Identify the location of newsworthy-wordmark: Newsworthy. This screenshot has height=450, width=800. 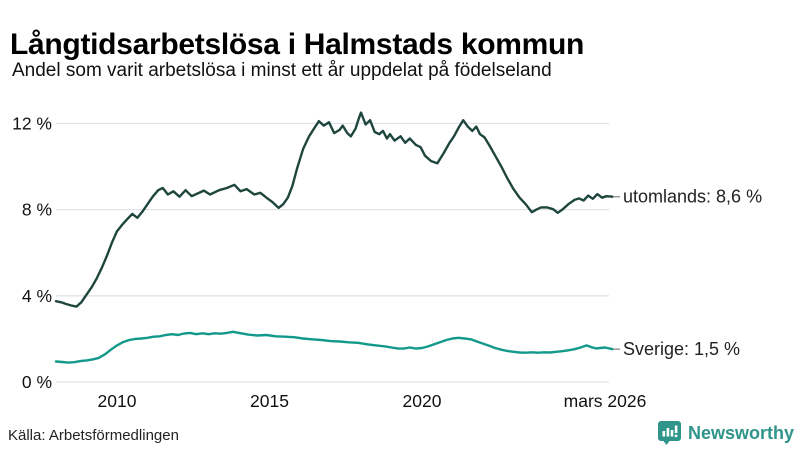
(740, 432).